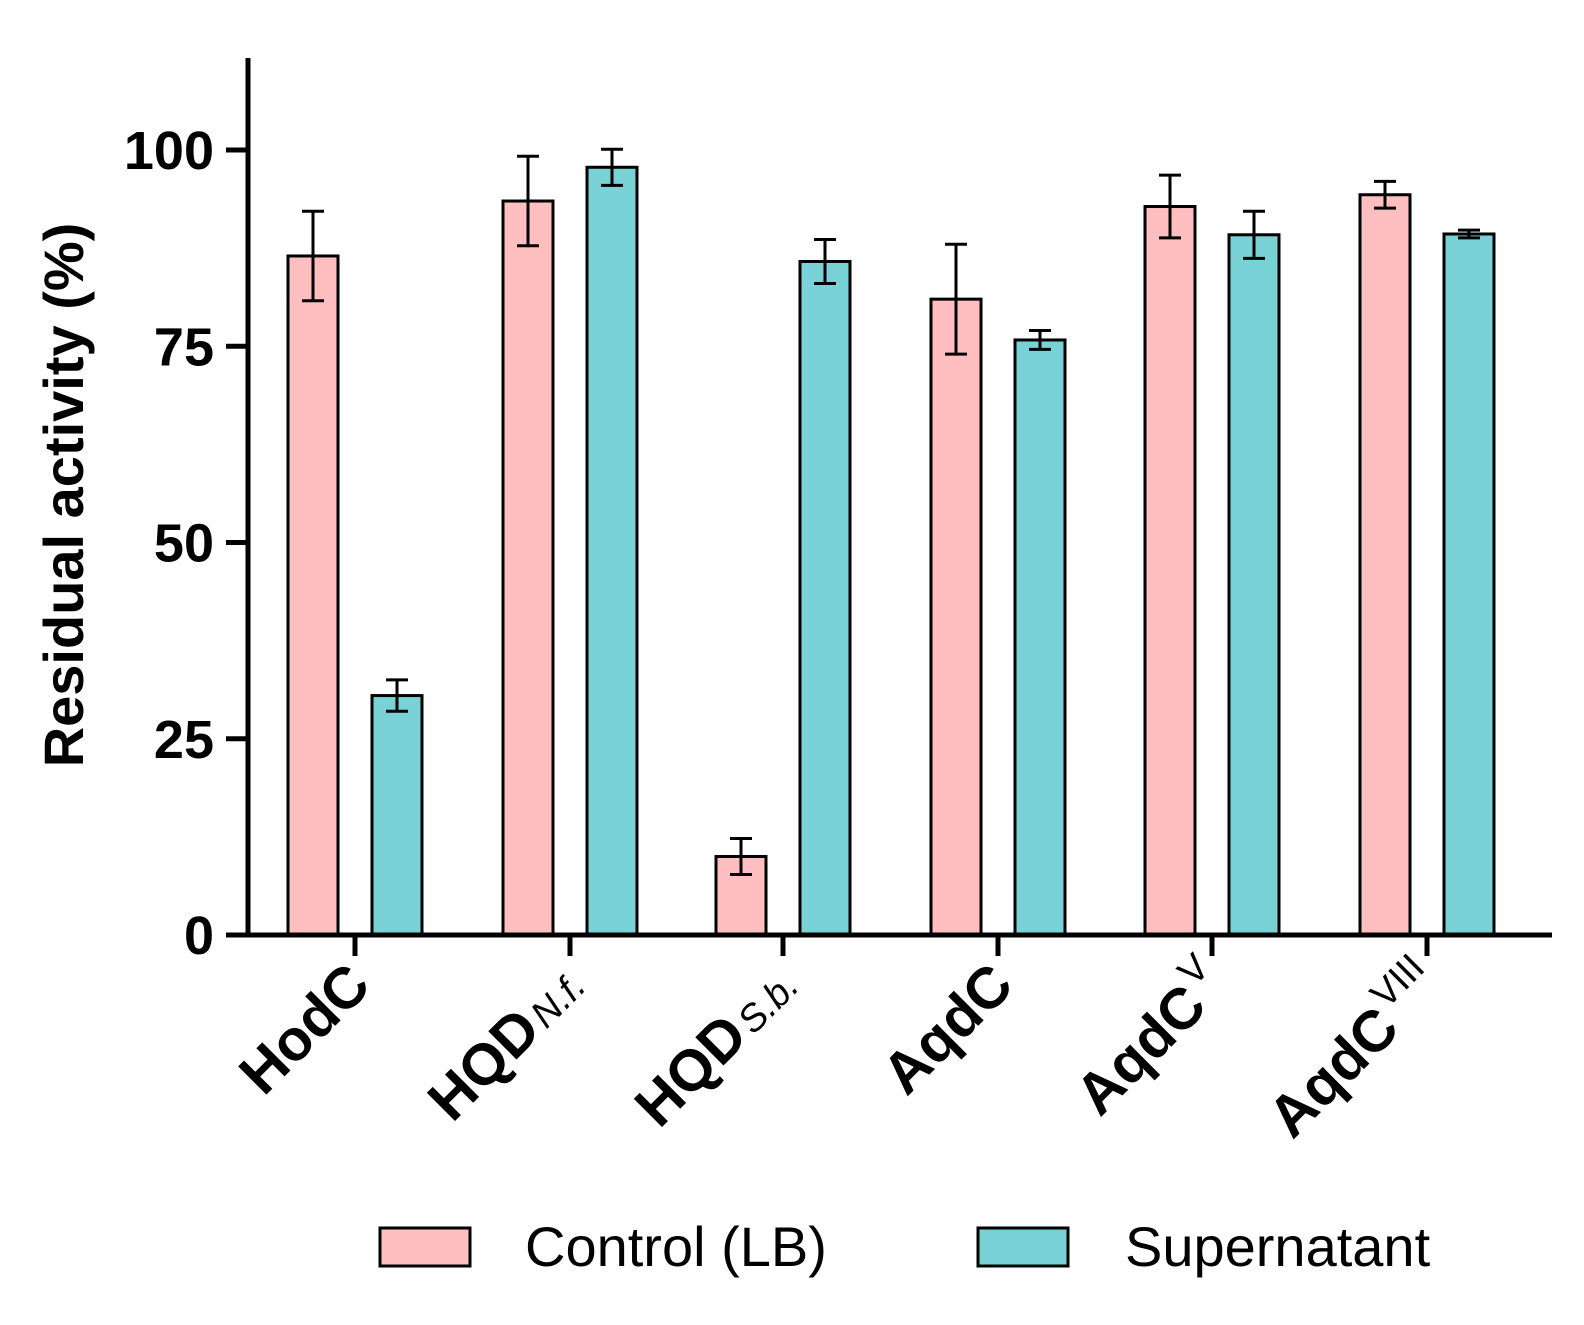 This screenshot has height=1325, width=1584. What do you see at coordinates (184, 347) in the screenshot?
I see `y-tick-label: 75` at bounding box center [184, 347].